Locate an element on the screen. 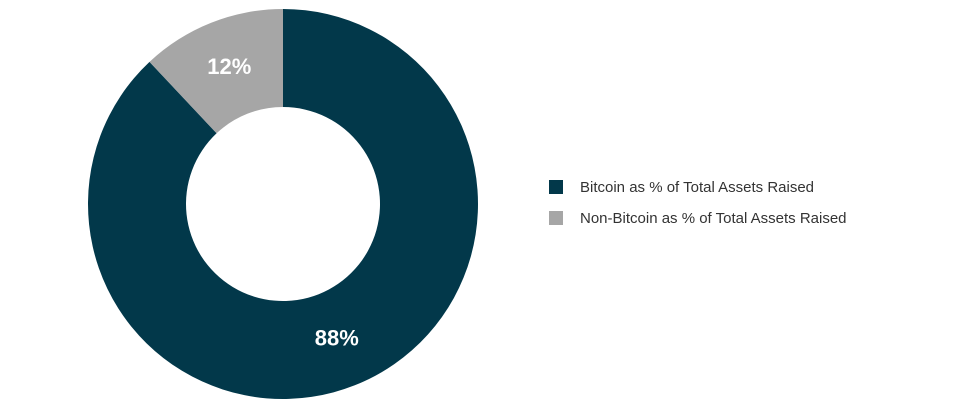 The image size is (980, 411). legend-label: Bitcoin as % of Total Assets Raised is located at coordinates (697, 187).